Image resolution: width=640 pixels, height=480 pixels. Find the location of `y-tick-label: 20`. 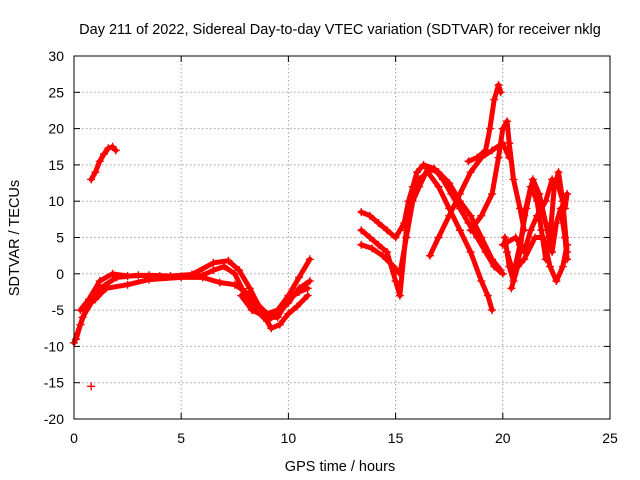

y-tick-label: 20 is located at coordinates (56, 129).